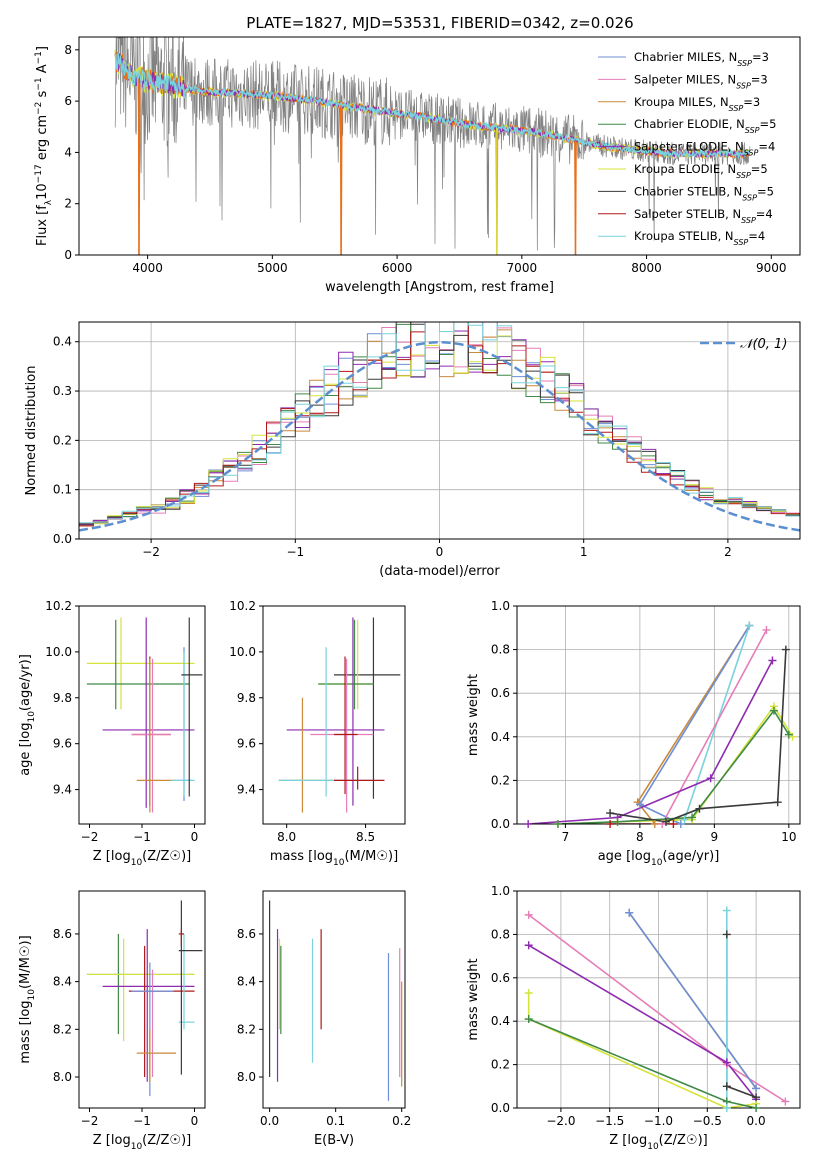 This screenshot has height=1170, width=819. I want to click on x-tick-label: 5000, so click(272, 268).